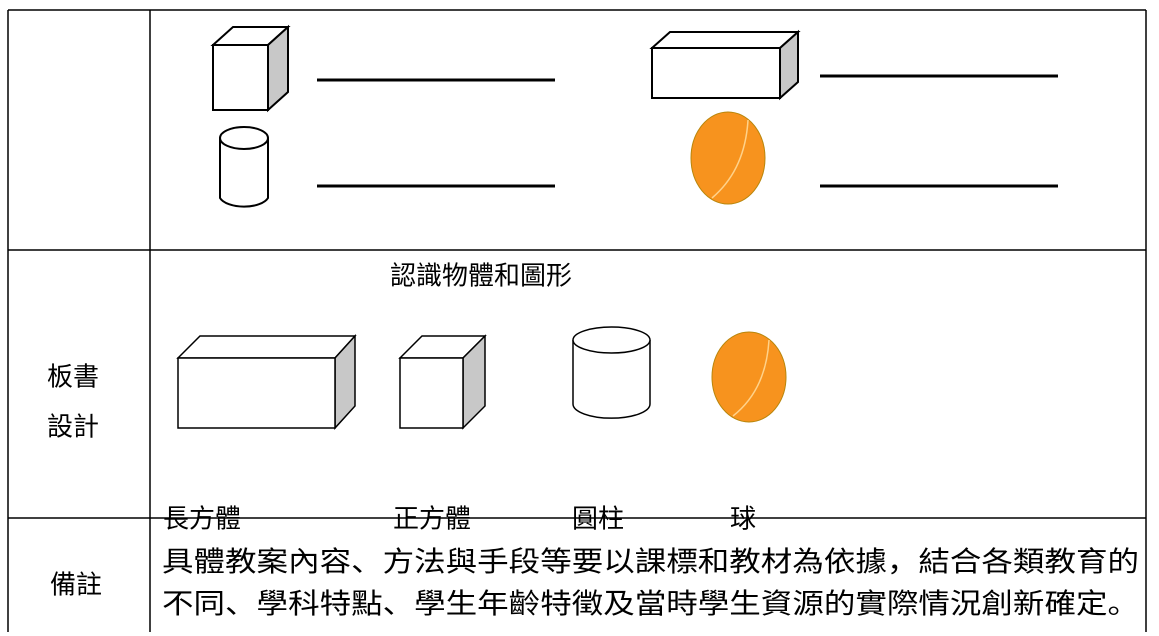 The image size is (1159, 636). Describe the element at coordinates (598, 520) in the screenshot. I see `shape-label: 圓柱` at that location.